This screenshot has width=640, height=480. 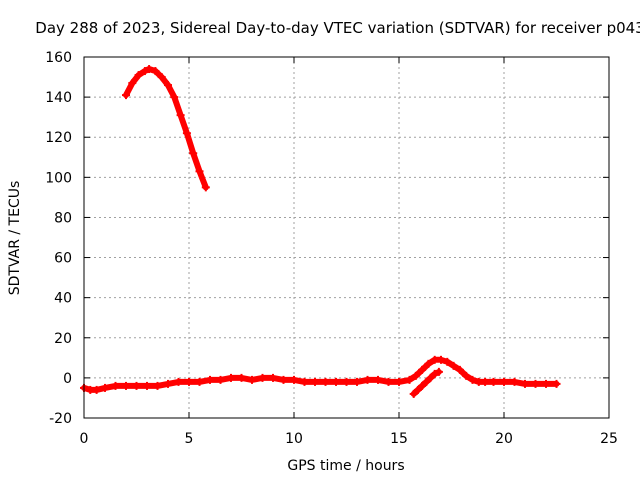 I want to click on x-tick-label: 5, so click(x=189, y=439).